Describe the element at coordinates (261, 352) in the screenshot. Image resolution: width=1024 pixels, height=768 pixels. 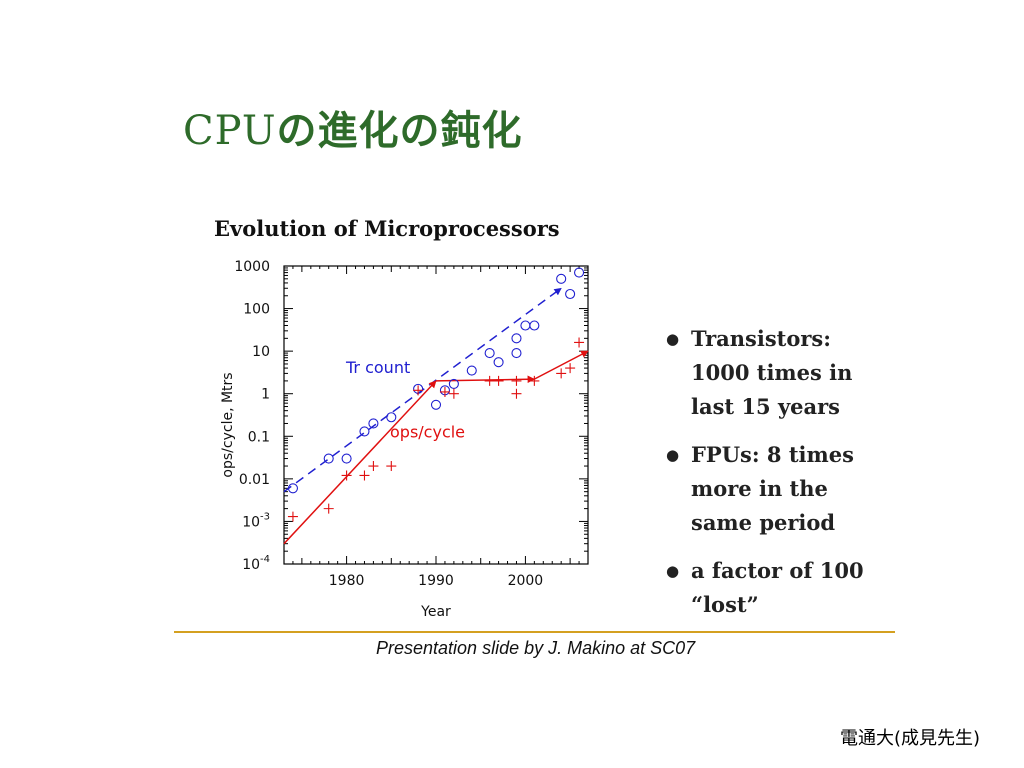
I see `y-tick-label: 10` at that location.